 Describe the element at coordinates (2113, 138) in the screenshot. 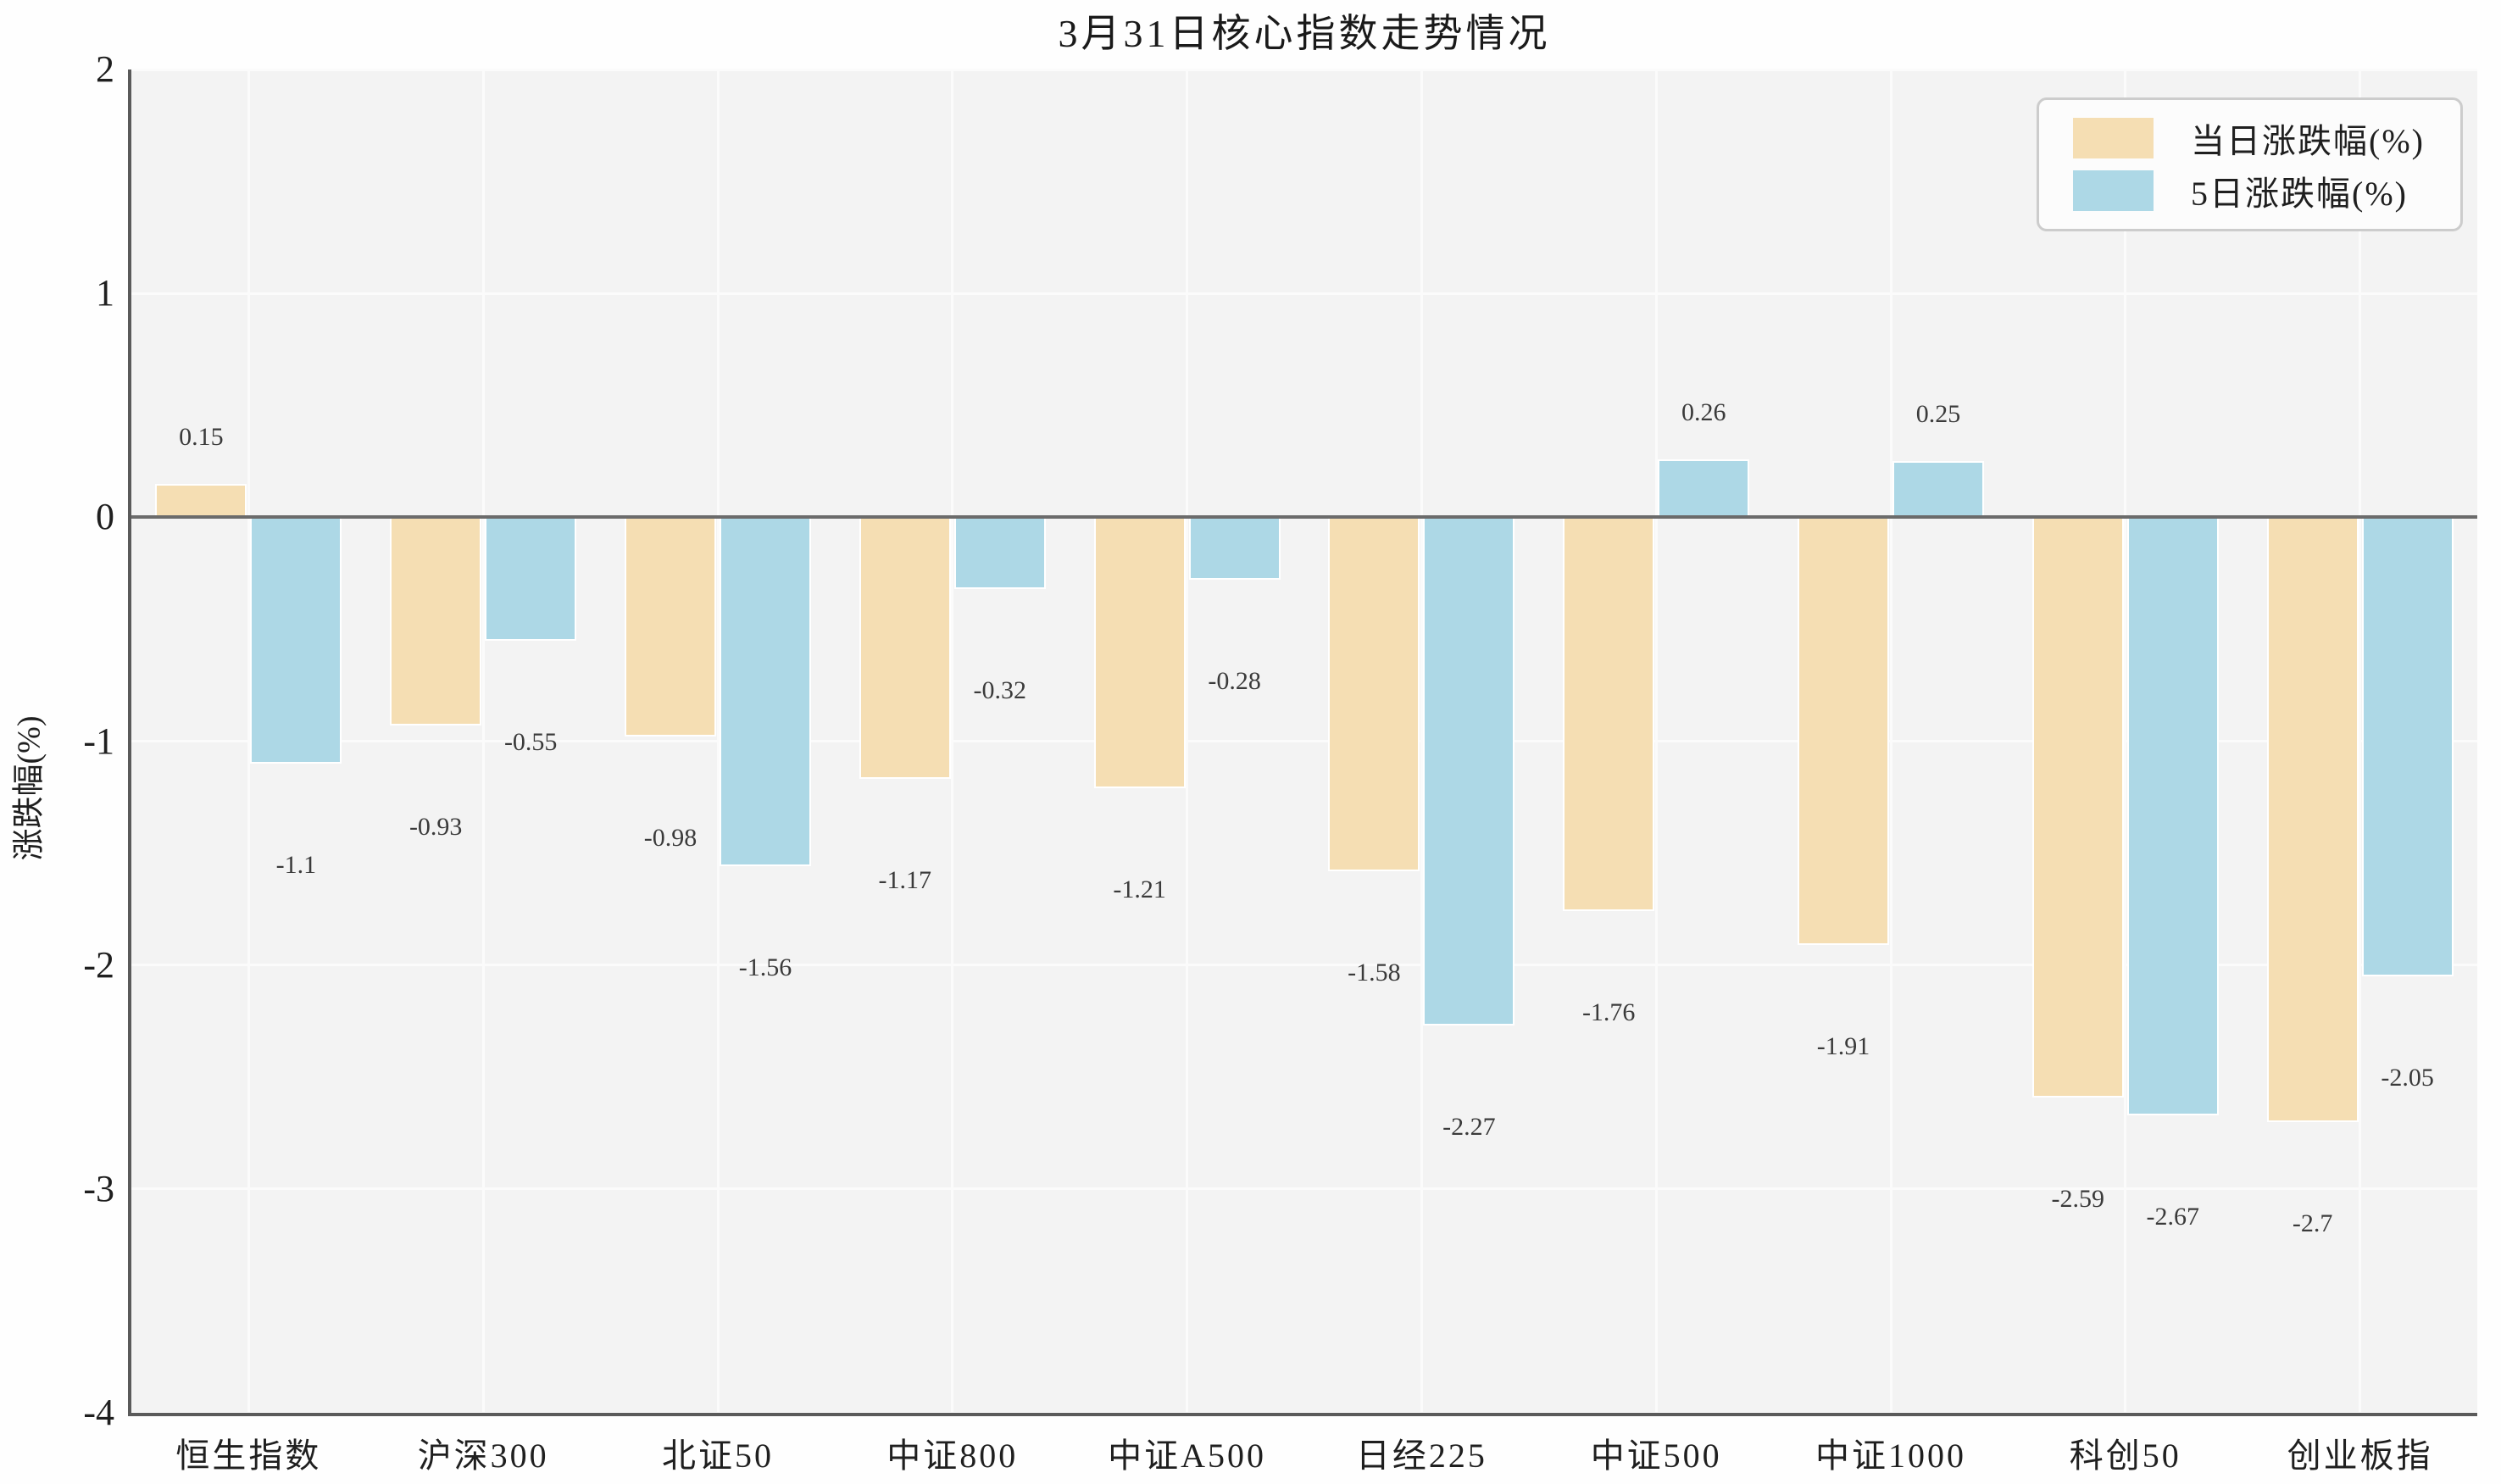

I see `legend-swatch-daily-change` at that location.